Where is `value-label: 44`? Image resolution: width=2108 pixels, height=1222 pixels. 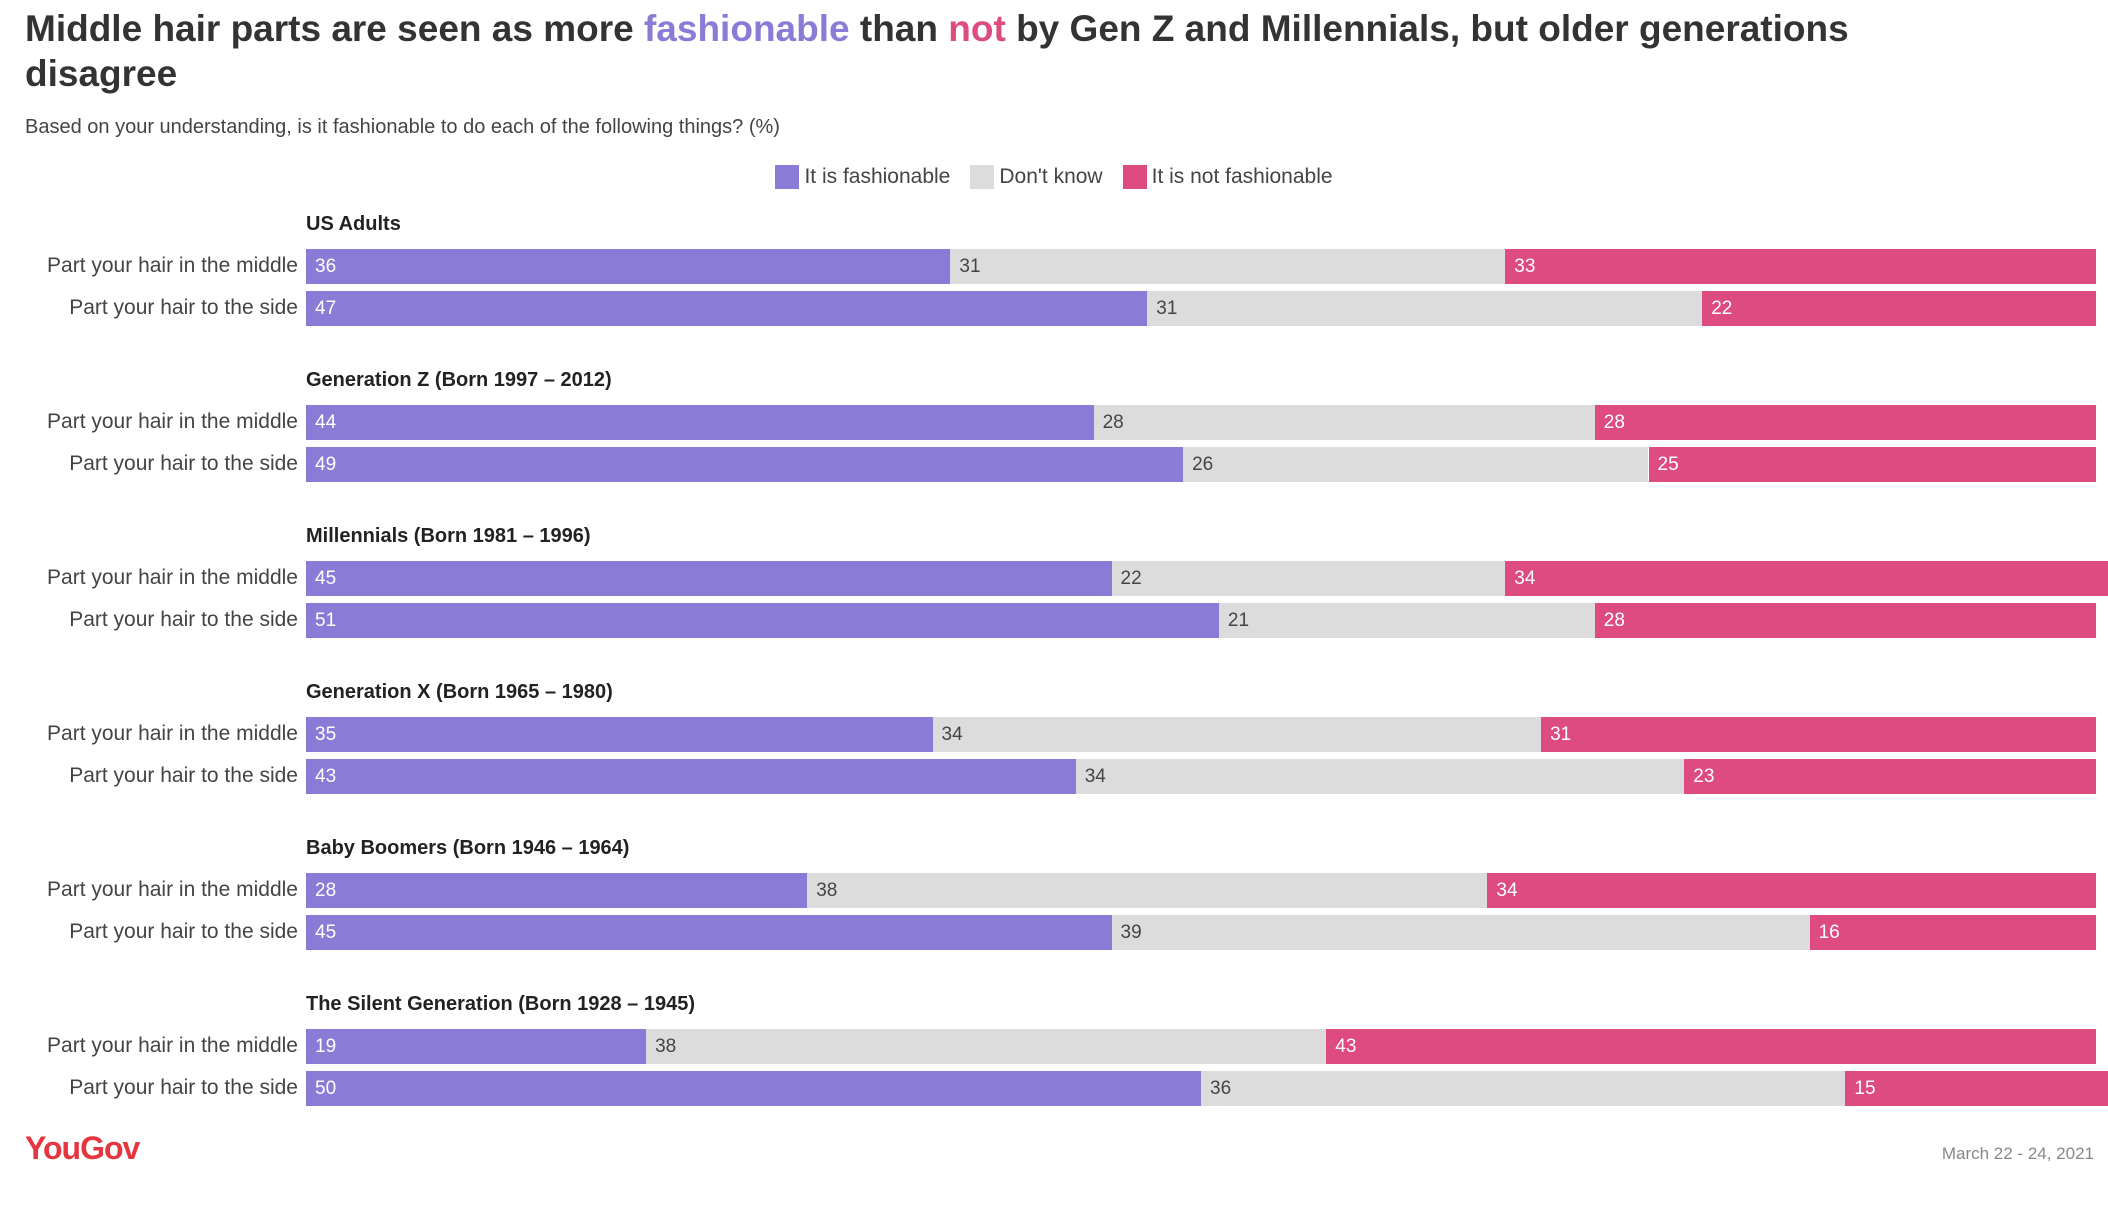
value-label: 44 is located at coordinates (326, 422).